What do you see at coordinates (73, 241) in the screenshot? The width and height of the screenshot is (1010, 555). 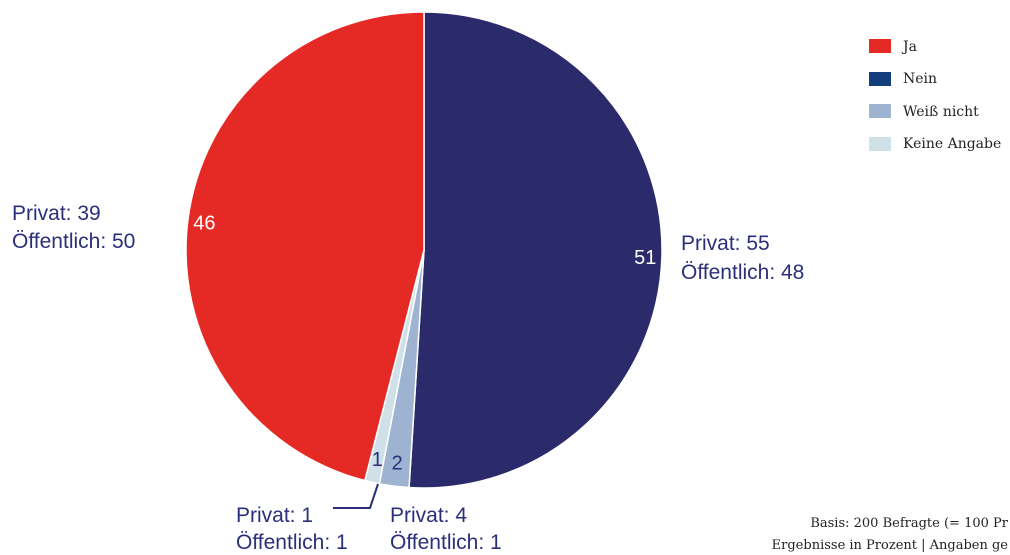 I see `annotation-ja-oeffentlich: Öffentlich: 50` at bounding box center [73, 241].